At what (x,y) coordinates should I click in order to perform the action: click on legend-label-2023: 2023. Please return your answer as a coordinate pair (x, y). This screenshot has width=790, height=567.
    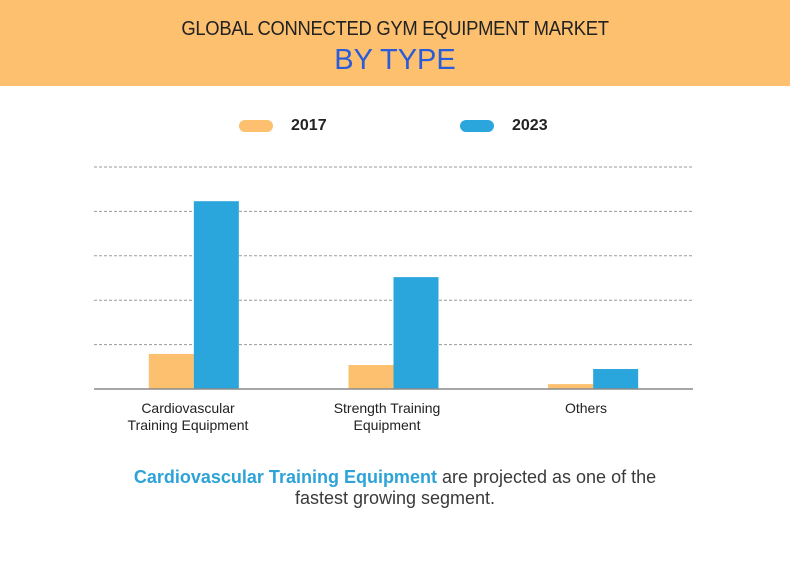
    Looking at the image, I should click on (530, 125).